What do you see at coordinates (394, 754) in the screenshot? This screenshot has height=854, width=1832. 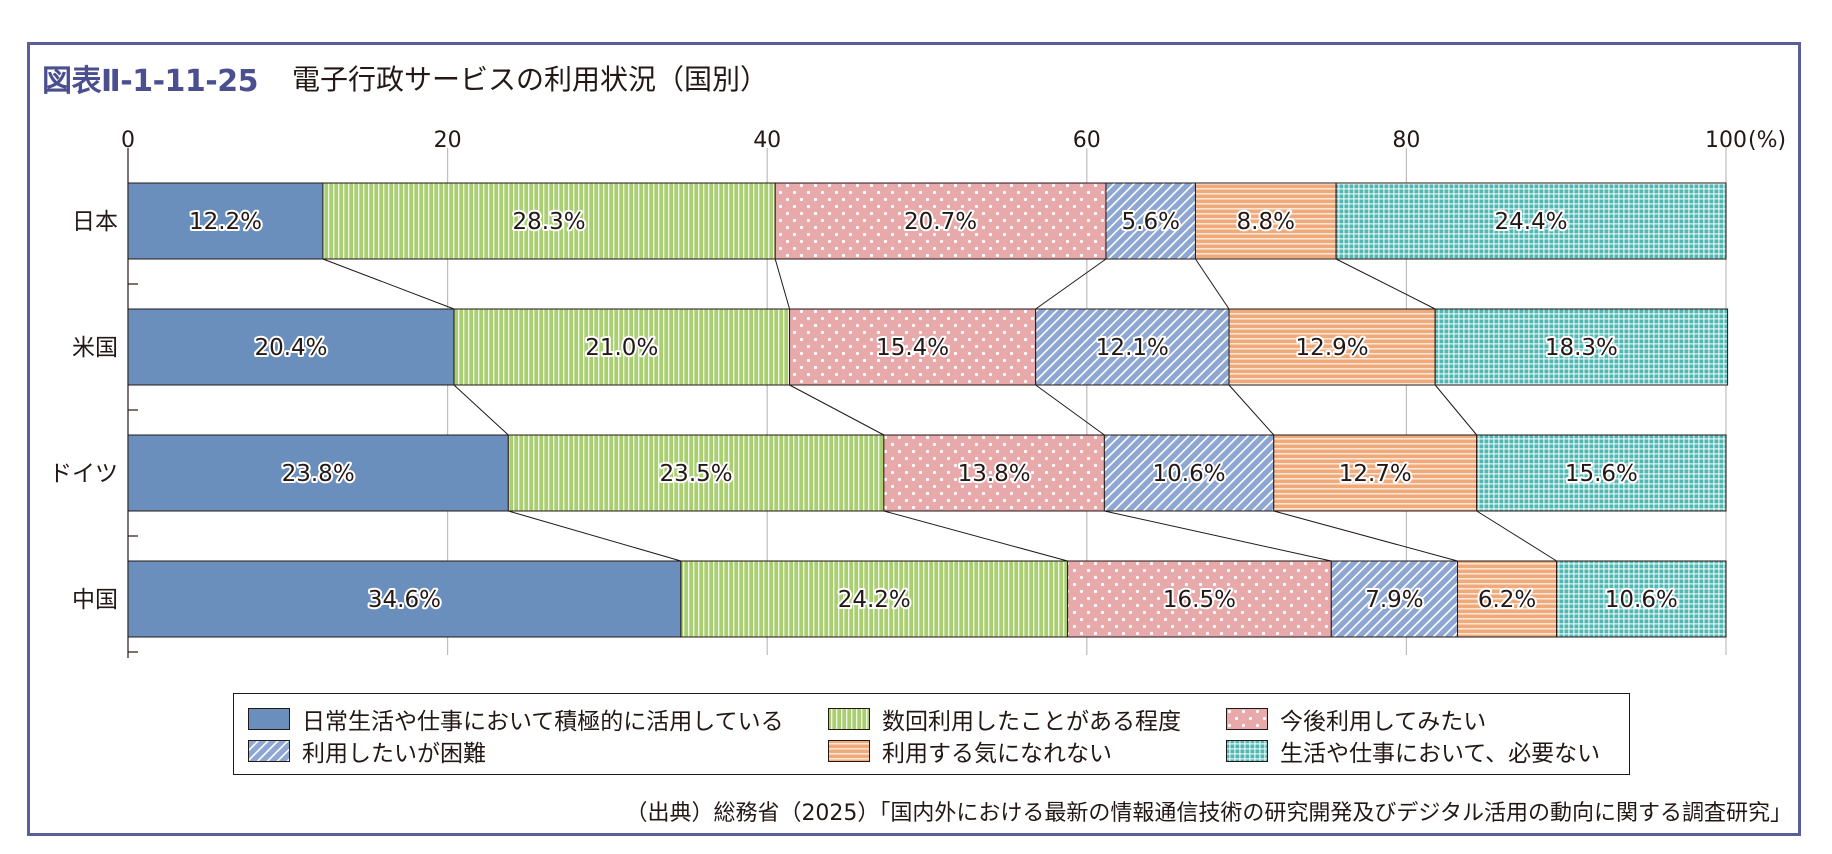 I see `legend-label: 利用したいが困難` at bounding box center [394, 754].